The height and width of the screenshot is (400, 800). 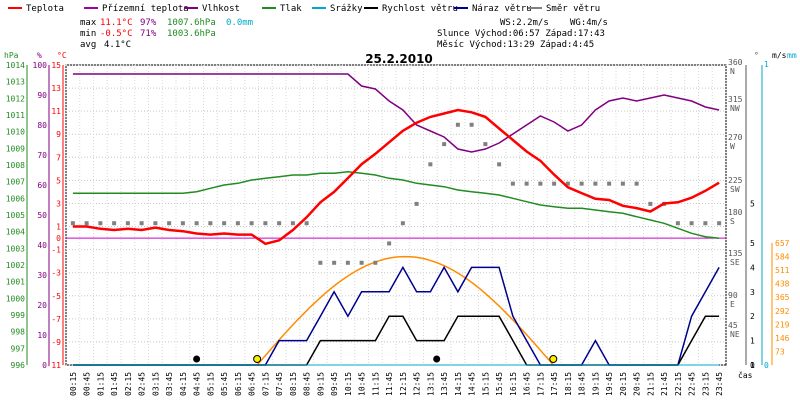 I want to click on winddir-tick-3: 225, so click(x=735, y=180).